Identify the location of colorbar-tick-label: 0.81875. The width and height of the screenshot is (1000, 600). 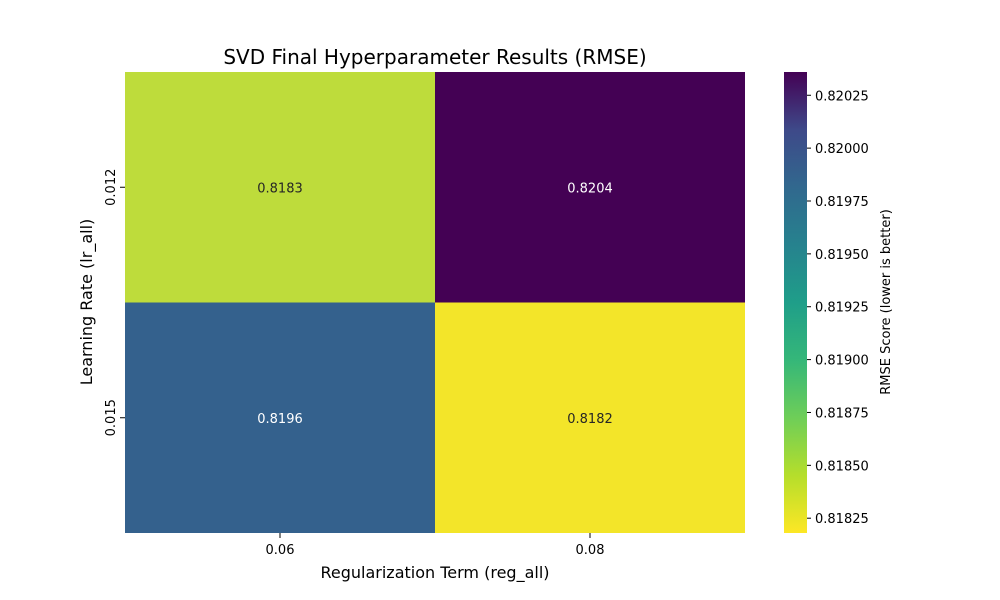
(842, 413).